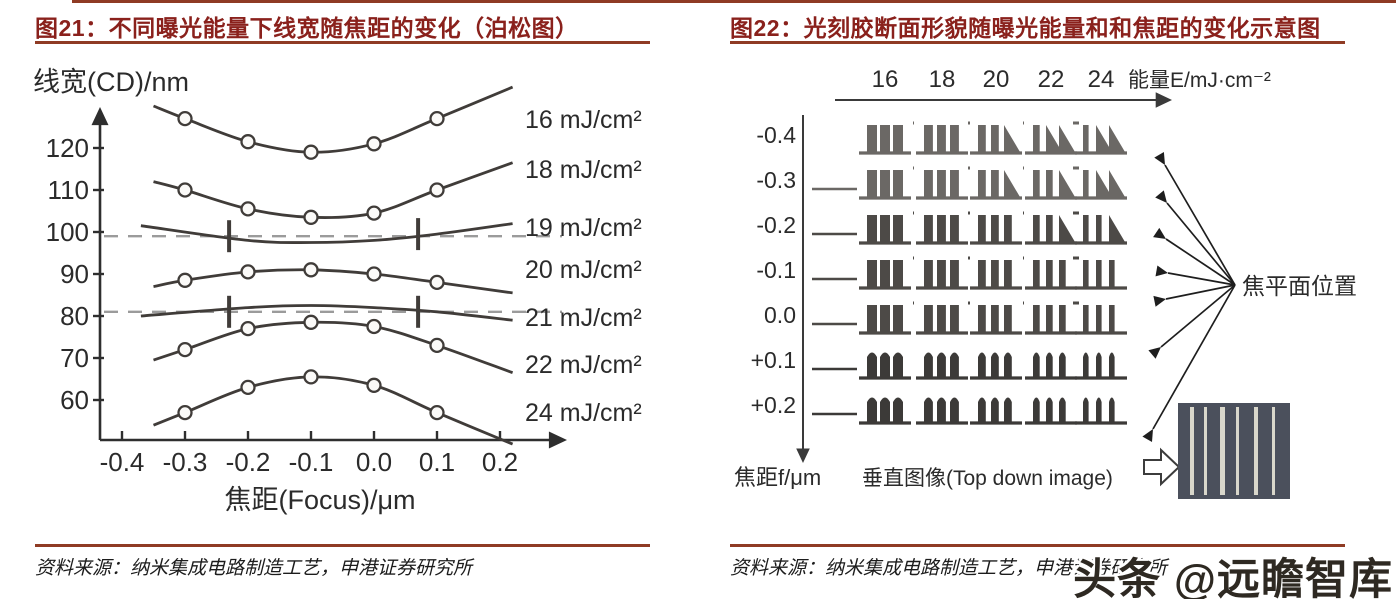 Image resolution: width=1396 pixels, height=599 pixels. What do you see at coordinates (1234, 451) in the screenshot?
I see `top-down-image-thumbnail` at bounding box center [1234, 451].